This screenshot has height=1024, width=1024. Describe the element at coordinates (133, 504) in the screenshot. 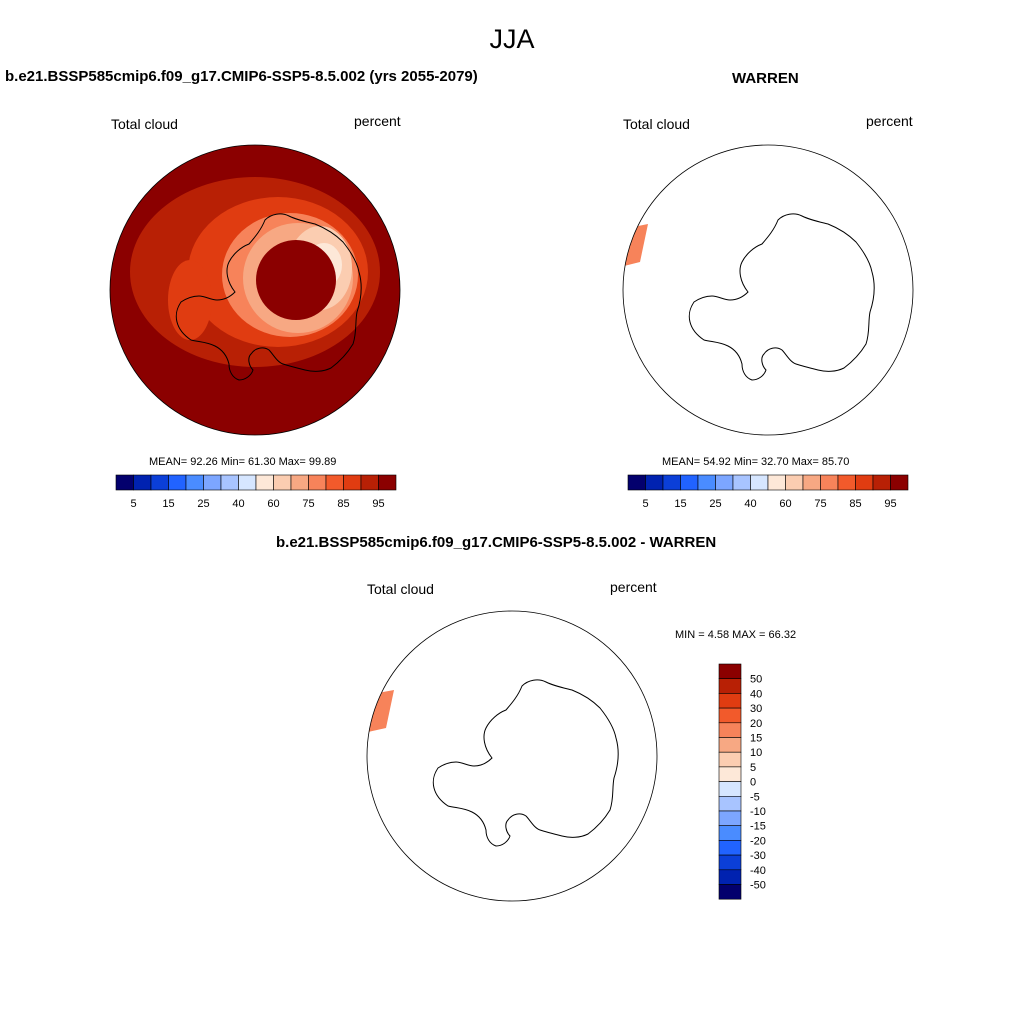

I see `panel1-colorbar-tick-label: 5` at that location.